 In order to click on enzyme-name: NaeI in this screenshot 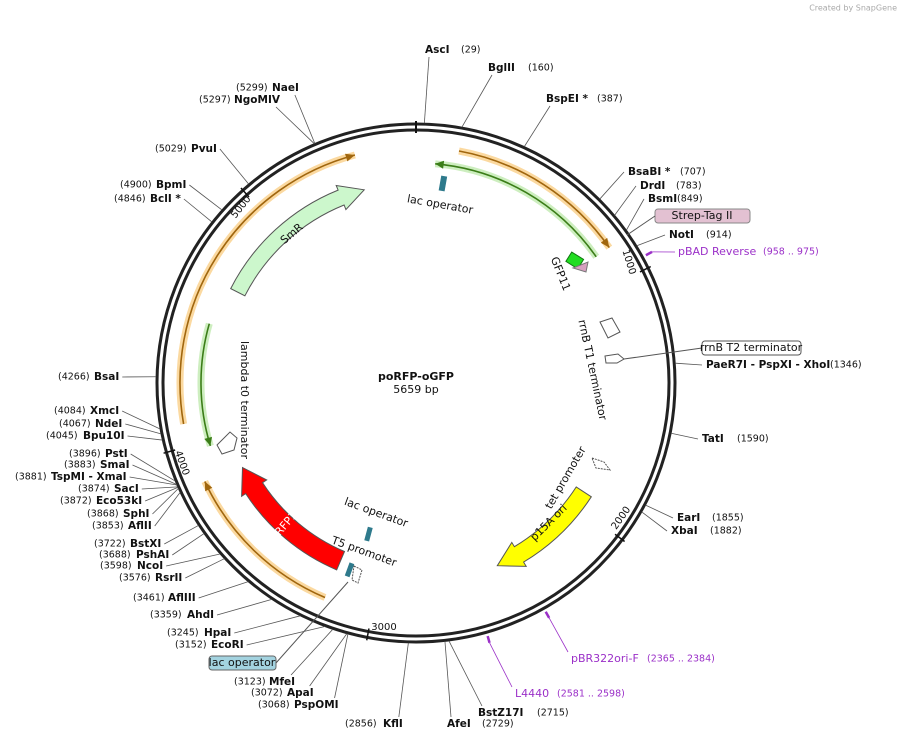, I will do `click(285, 88)`.